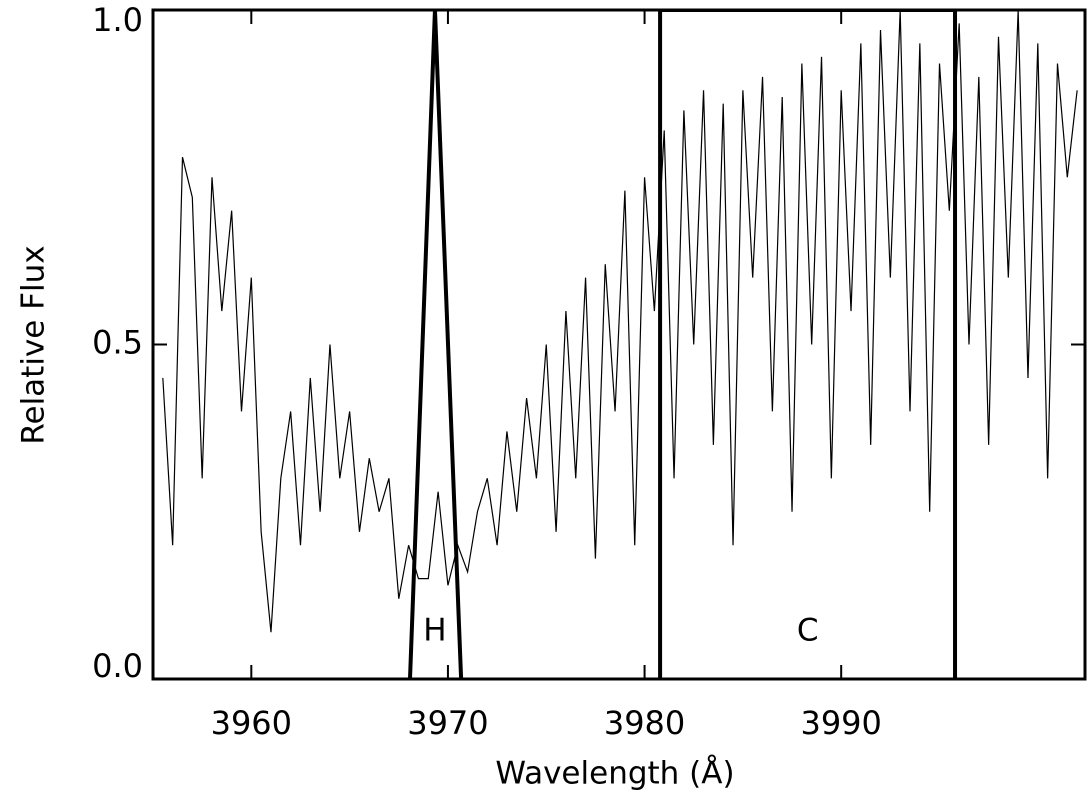 The width and height of the screenshot is (1087, 807). I want to click on y-tick-label: 0.0, so click(117, 666).